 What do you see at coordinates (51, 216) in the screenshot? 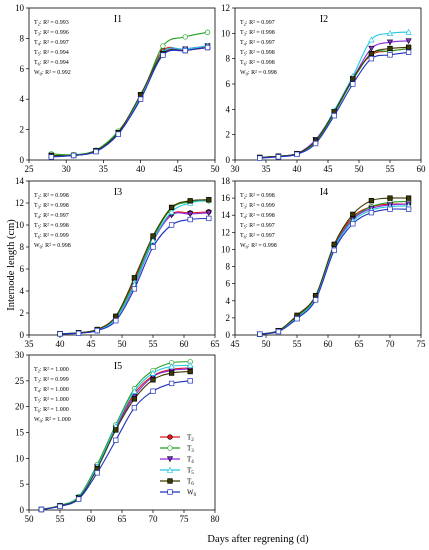
I see `r2-annotation: T4: R² = 0.997` at bounding box center [51, 216].